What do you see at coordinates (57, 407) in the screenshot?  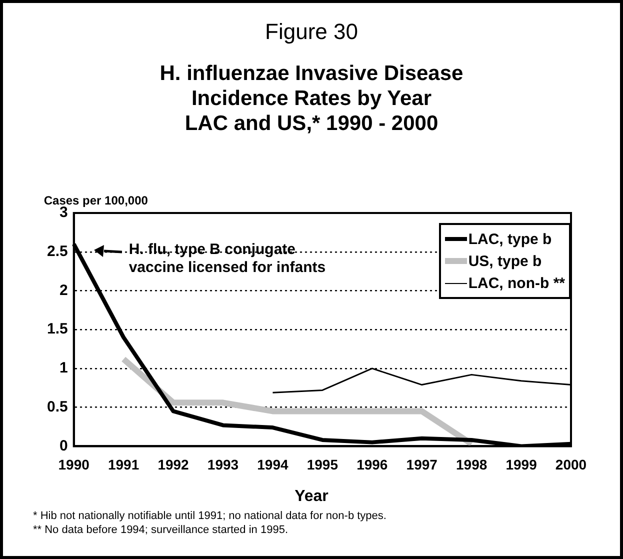 I see `y-tick-label: 0.5` at bounding box center [57, 407].